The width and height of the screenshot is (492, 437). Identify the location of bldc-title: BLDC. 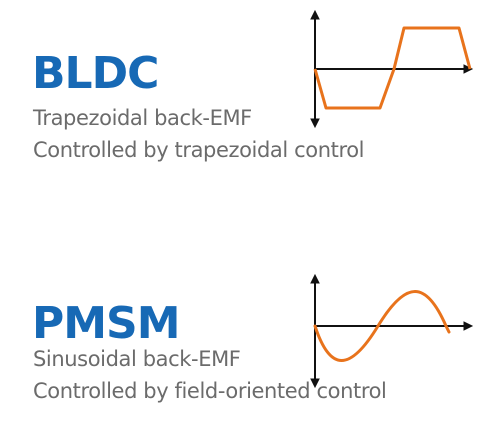
(95, 73).